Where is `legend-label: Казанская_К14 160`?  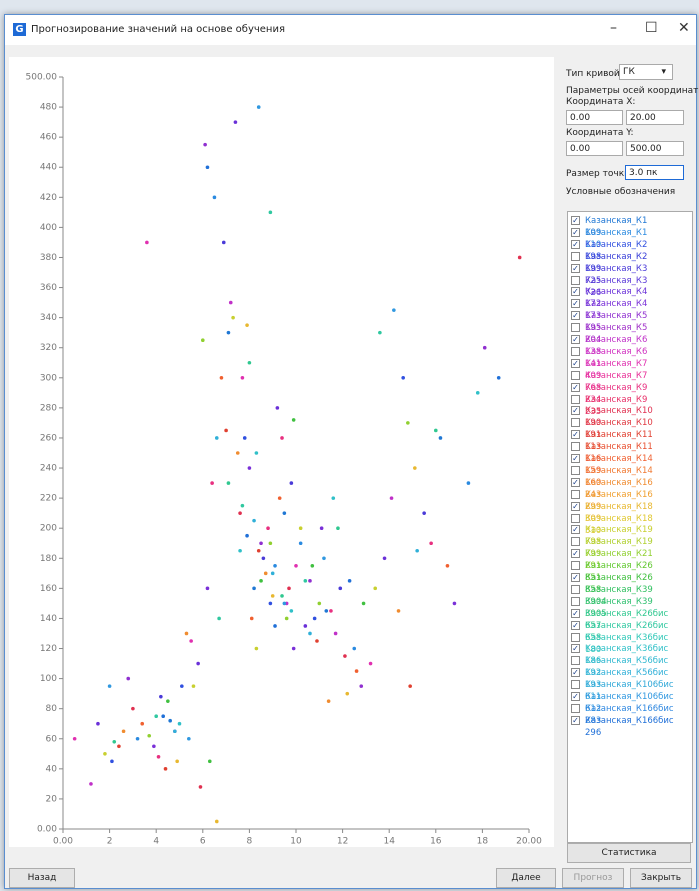
legend-label: Казанская_К14 160 is located at coordinates (619, 476).